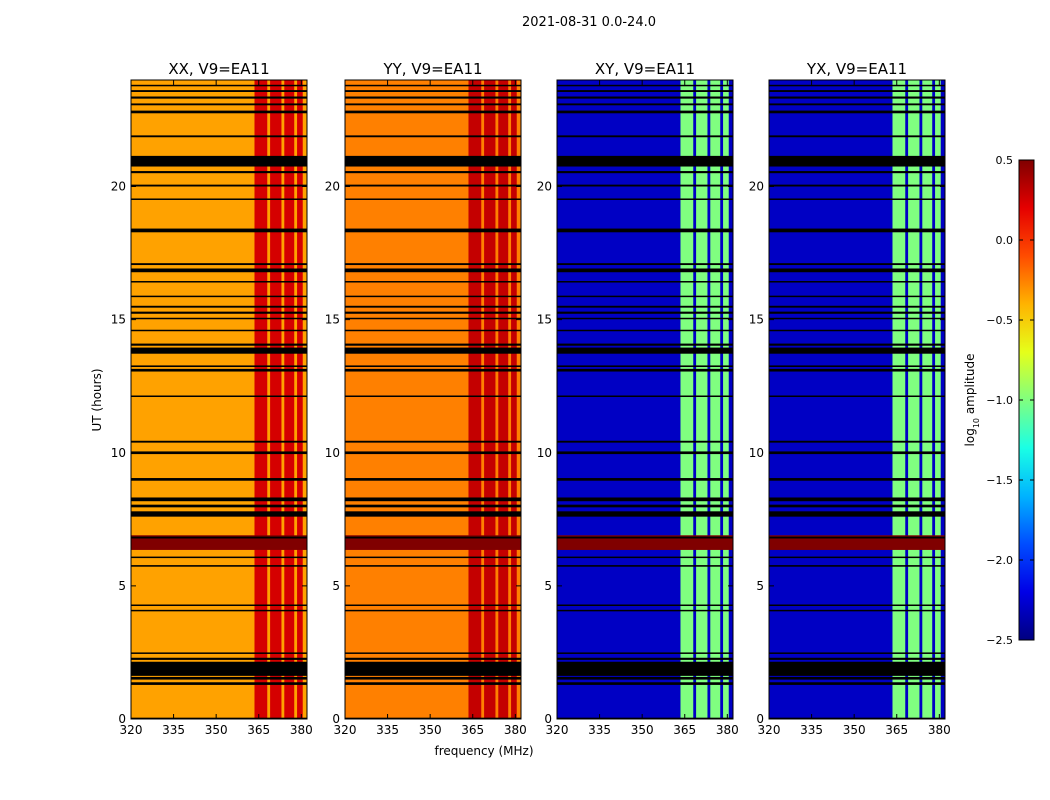 This screenshot has height=800, width=1050. What do you see at coordinates (727, 730) in the screenshot?
I see `x-tick-label: 380` at bounding box center [727, 730].